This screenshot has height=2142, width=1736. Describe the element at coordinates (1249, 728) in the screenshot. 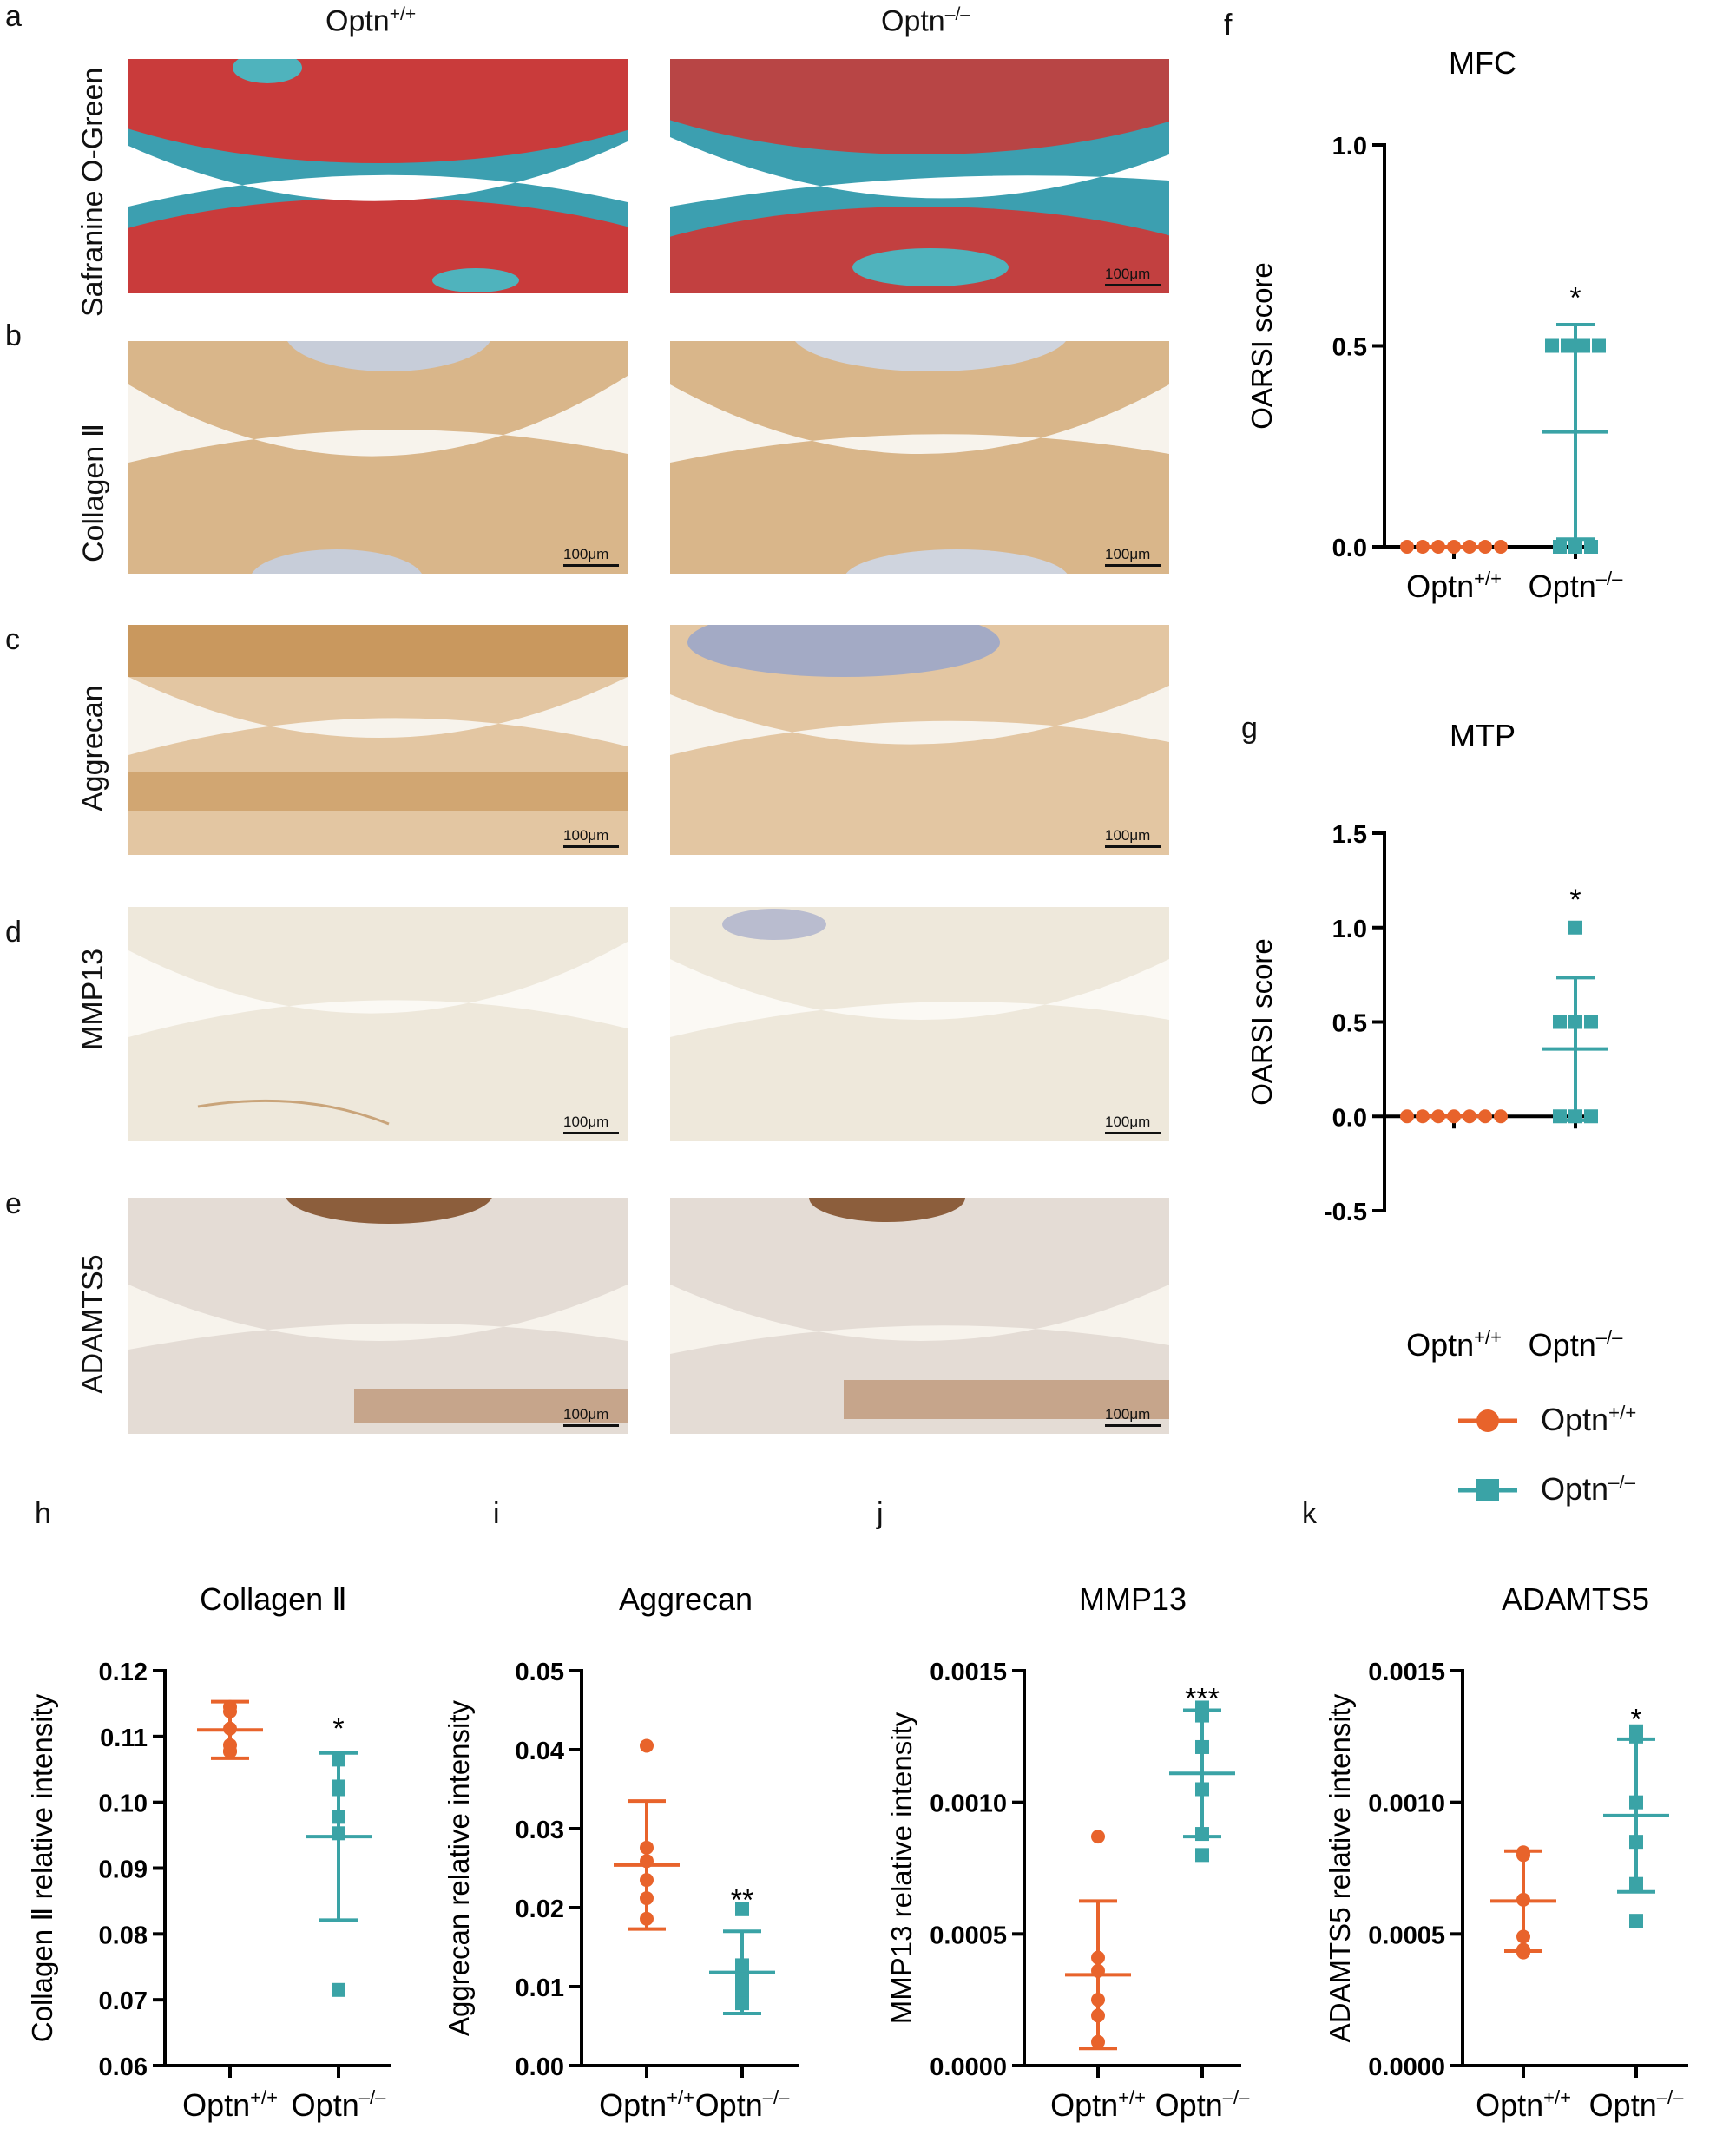

I see `panel-letter-g: g` at that location.